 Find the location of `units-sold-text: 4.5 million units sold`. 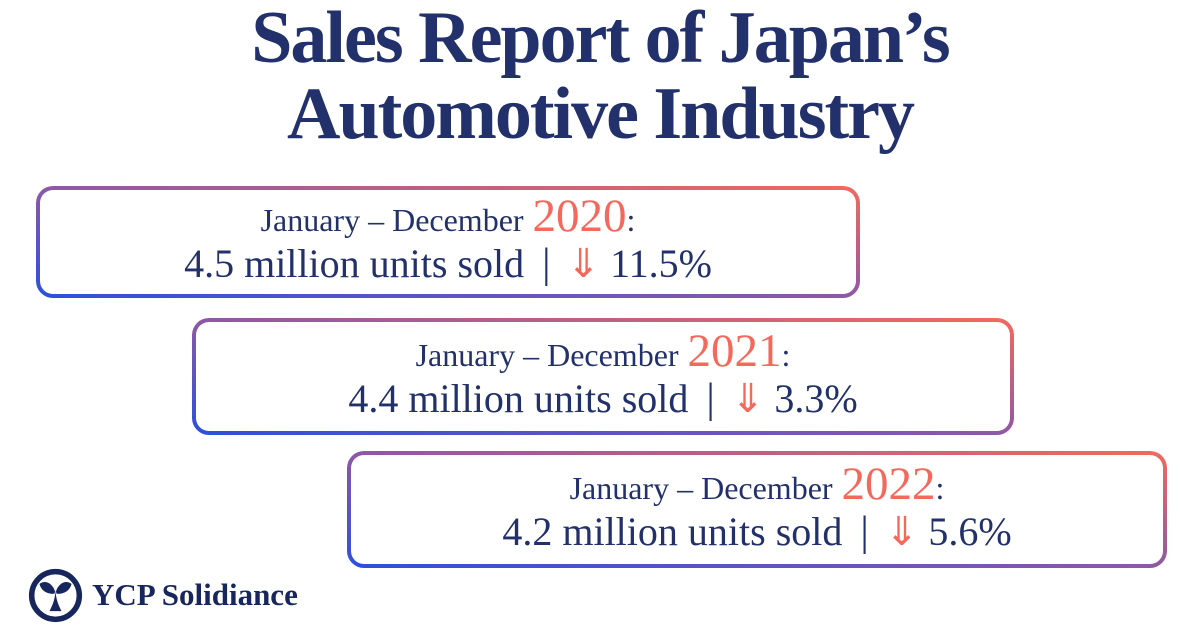

units-sold-text: 4.5 million units sold is located at coordinates (354, 263).